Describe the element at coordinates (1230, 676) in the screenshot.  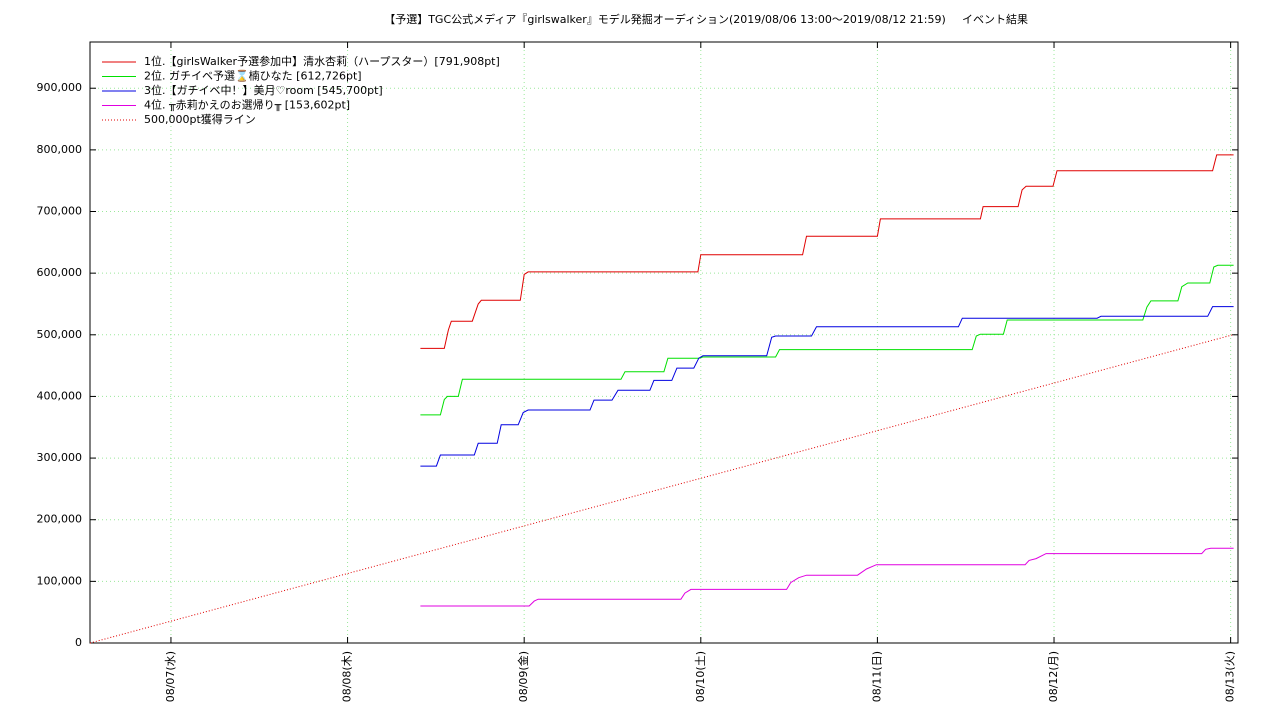
I see `x-tick-label: 08/13(火)` at that location.